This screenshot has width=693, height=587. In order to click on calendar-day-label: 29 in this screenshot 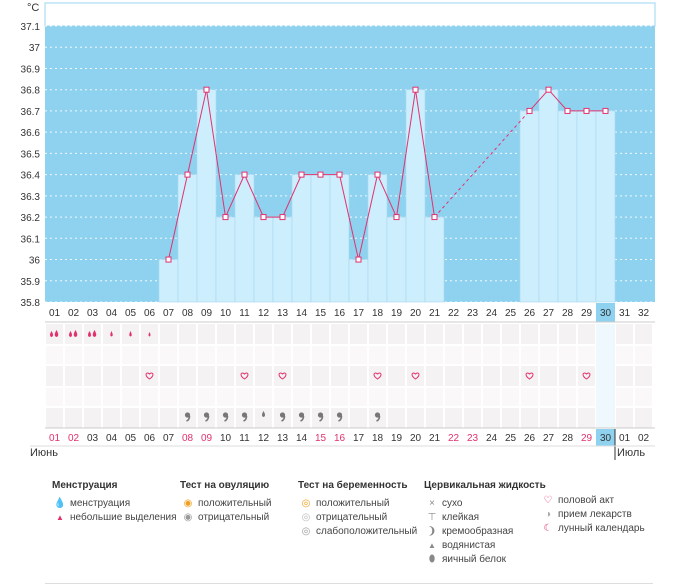, I will do `click(587, 438)`.